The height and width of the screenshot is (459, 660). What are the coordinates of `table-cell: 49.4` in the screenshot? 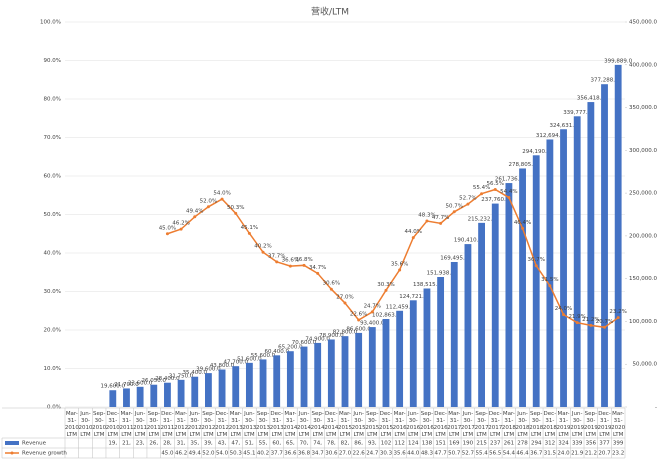 It's located at (195, 454).